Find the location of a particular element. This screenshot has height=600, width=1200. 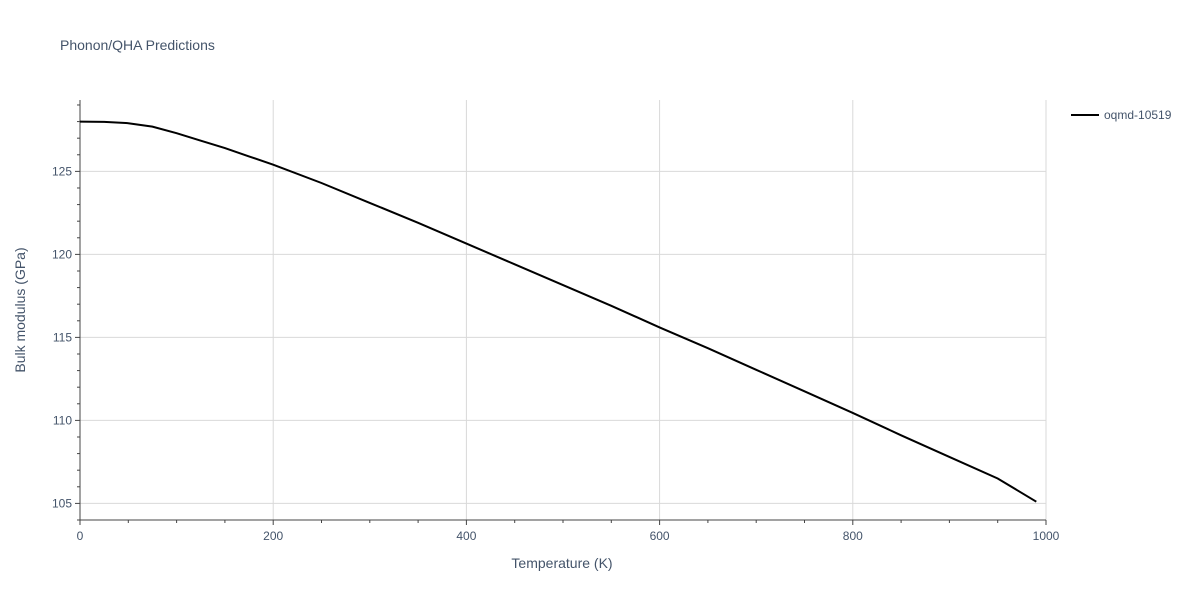

y-tick-label: 120 is located at coordinates (62, 254).